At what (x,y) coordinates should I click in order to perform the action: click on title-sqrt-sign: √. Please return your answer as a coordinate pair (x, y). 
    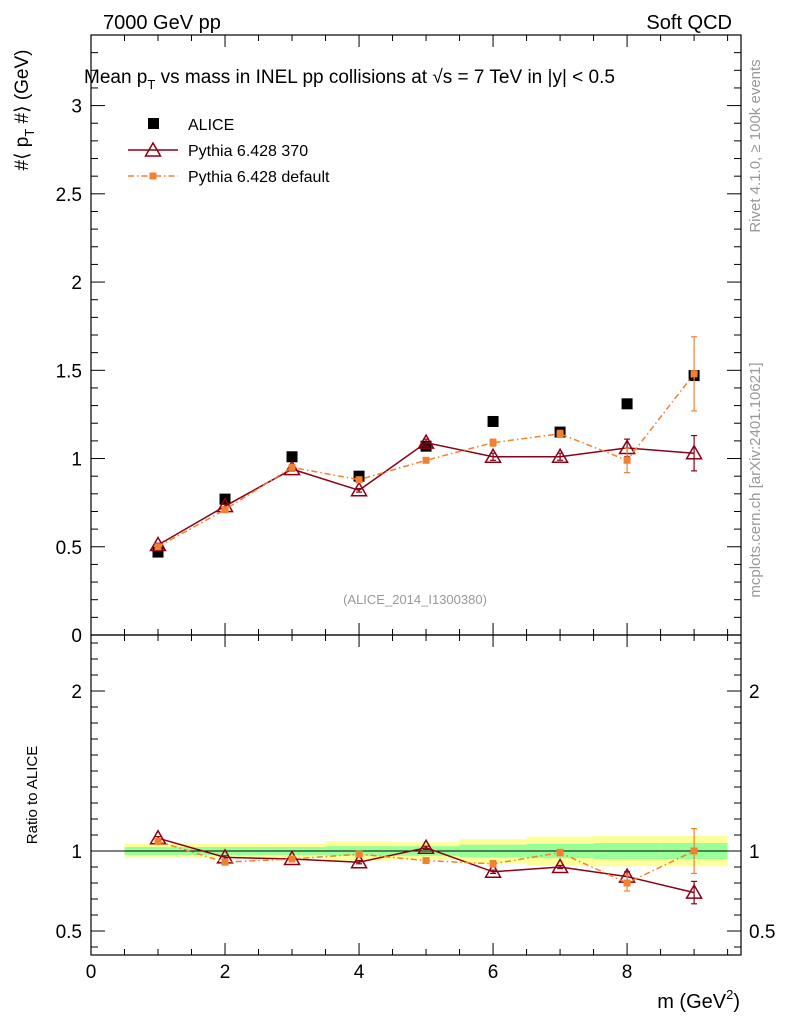
    Looking at the image, I should click on (437, 77).